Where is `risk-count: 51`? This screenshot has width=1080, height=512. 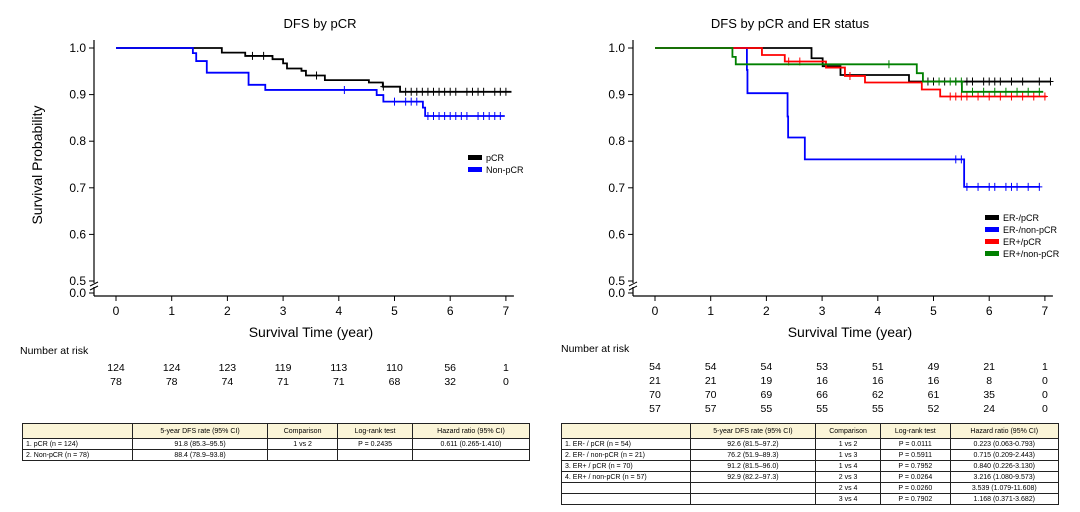 risk-count: 51 is located at coordinates (877, 367).